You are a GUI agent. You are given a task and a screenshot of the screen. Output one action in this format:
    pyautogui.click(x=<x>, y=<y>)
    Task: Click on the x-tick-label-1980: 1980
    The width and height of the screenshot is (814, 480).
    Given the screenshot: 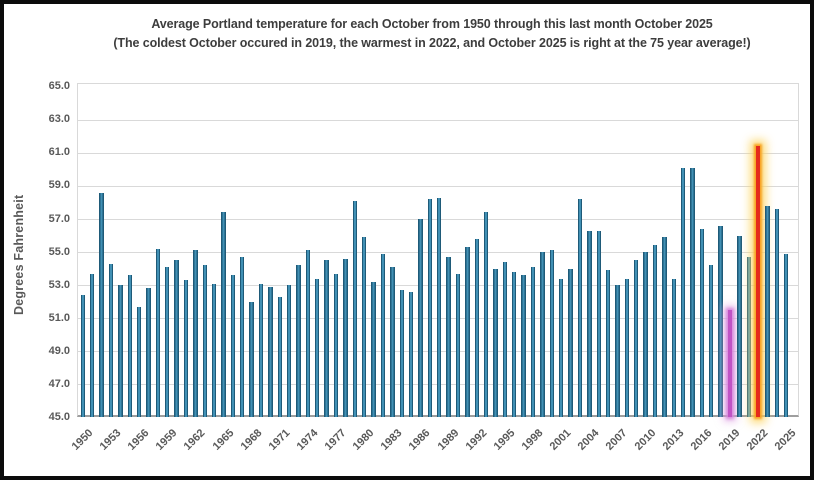 What is the action you would take?
    pyautogui.click(x=363, y=439)
    